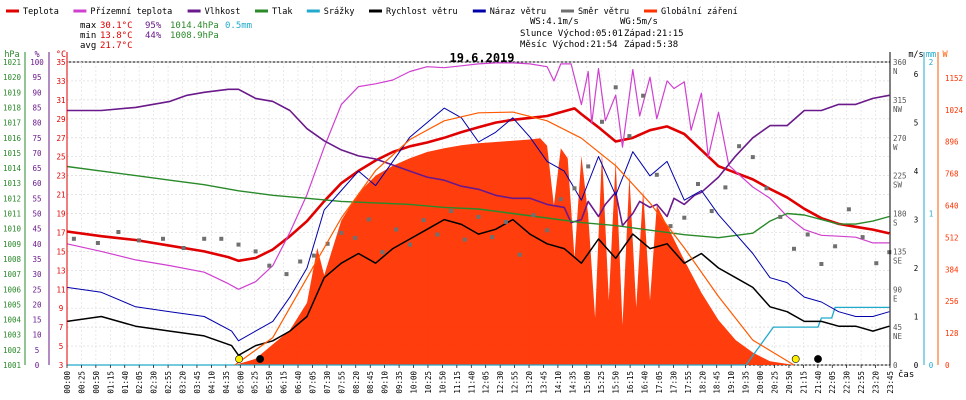 Image resolution: width=966 pixels, height=400 pixels. Describe the element at coordinates (931, 214) in the screenshot. I see `mm-tick-label: 1` at that location.